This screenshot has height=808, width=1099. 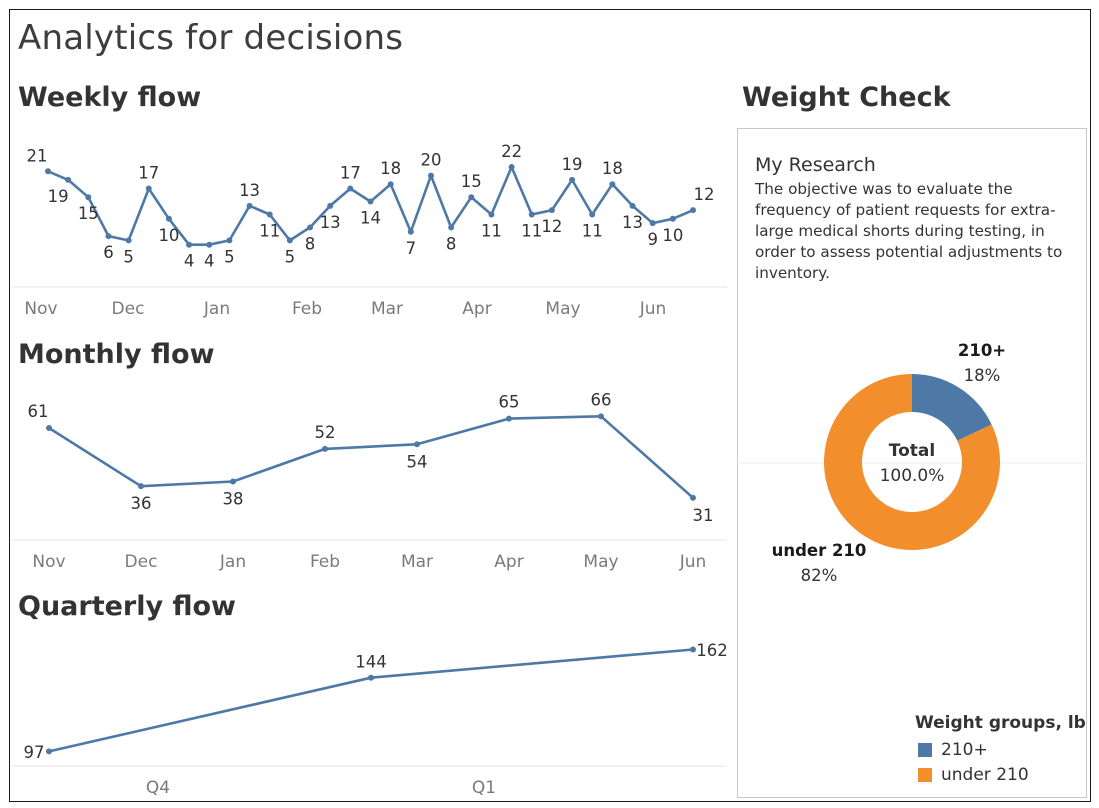 What do you see at coordinates (982, 350) in the screenshot?
I see `slice-label-210-plus: 210+` at bounding box center [982, 350].